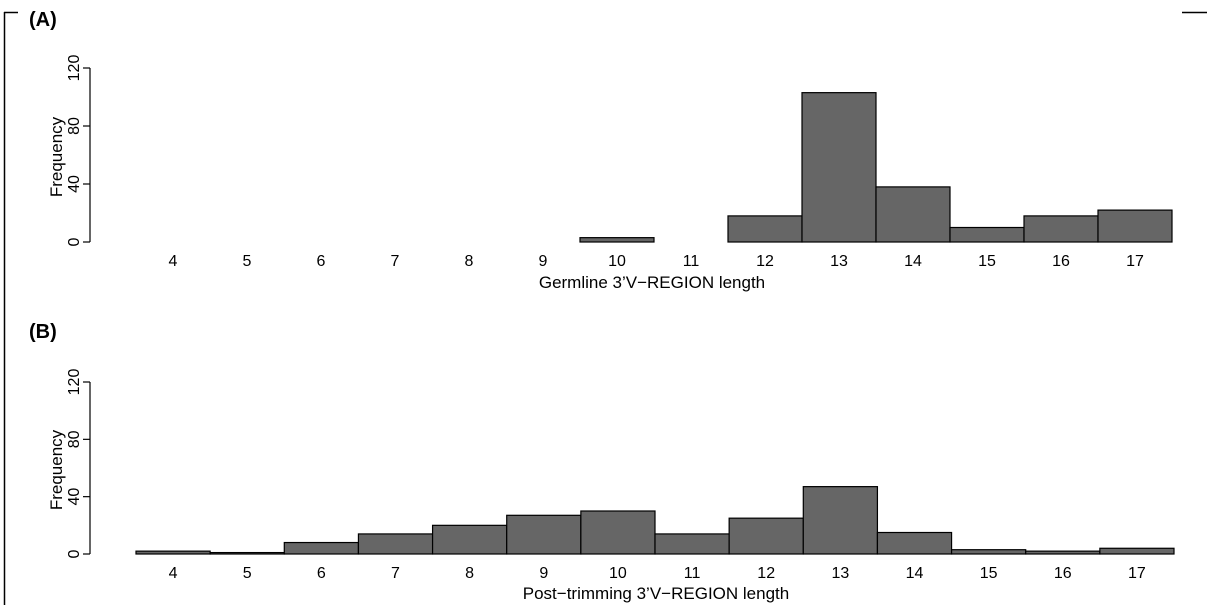 The height and width of the screenshot is (605, 1207). Describe the element at coordinates (43, 20) in the screenshot. I see `panel-label: (A)` at that location.